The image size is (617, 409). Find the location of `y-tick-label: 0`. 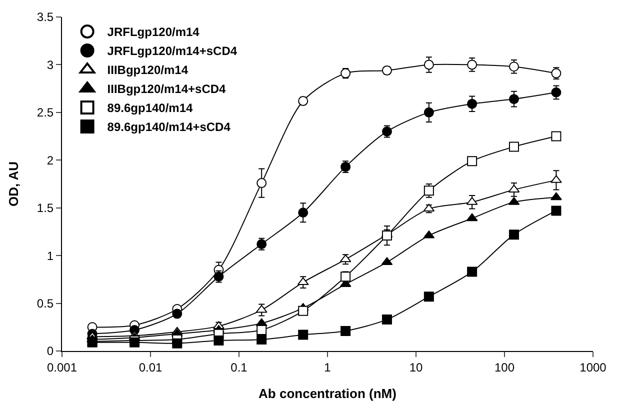

y-tick-label: 0 is located at coordinates (50, 351).